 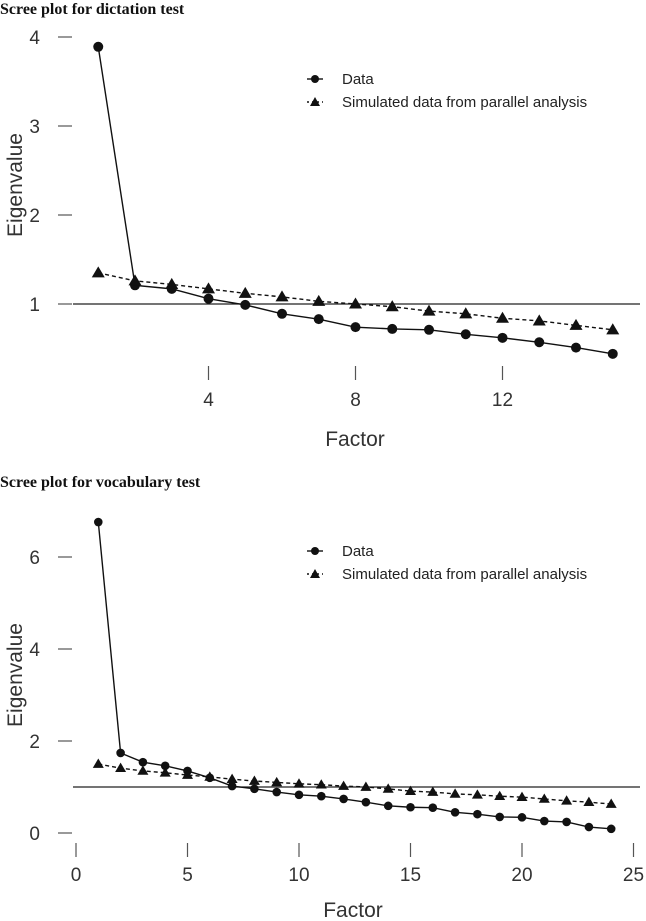 I want to click on y-tick-label: 1, so click(x=34, y=305).